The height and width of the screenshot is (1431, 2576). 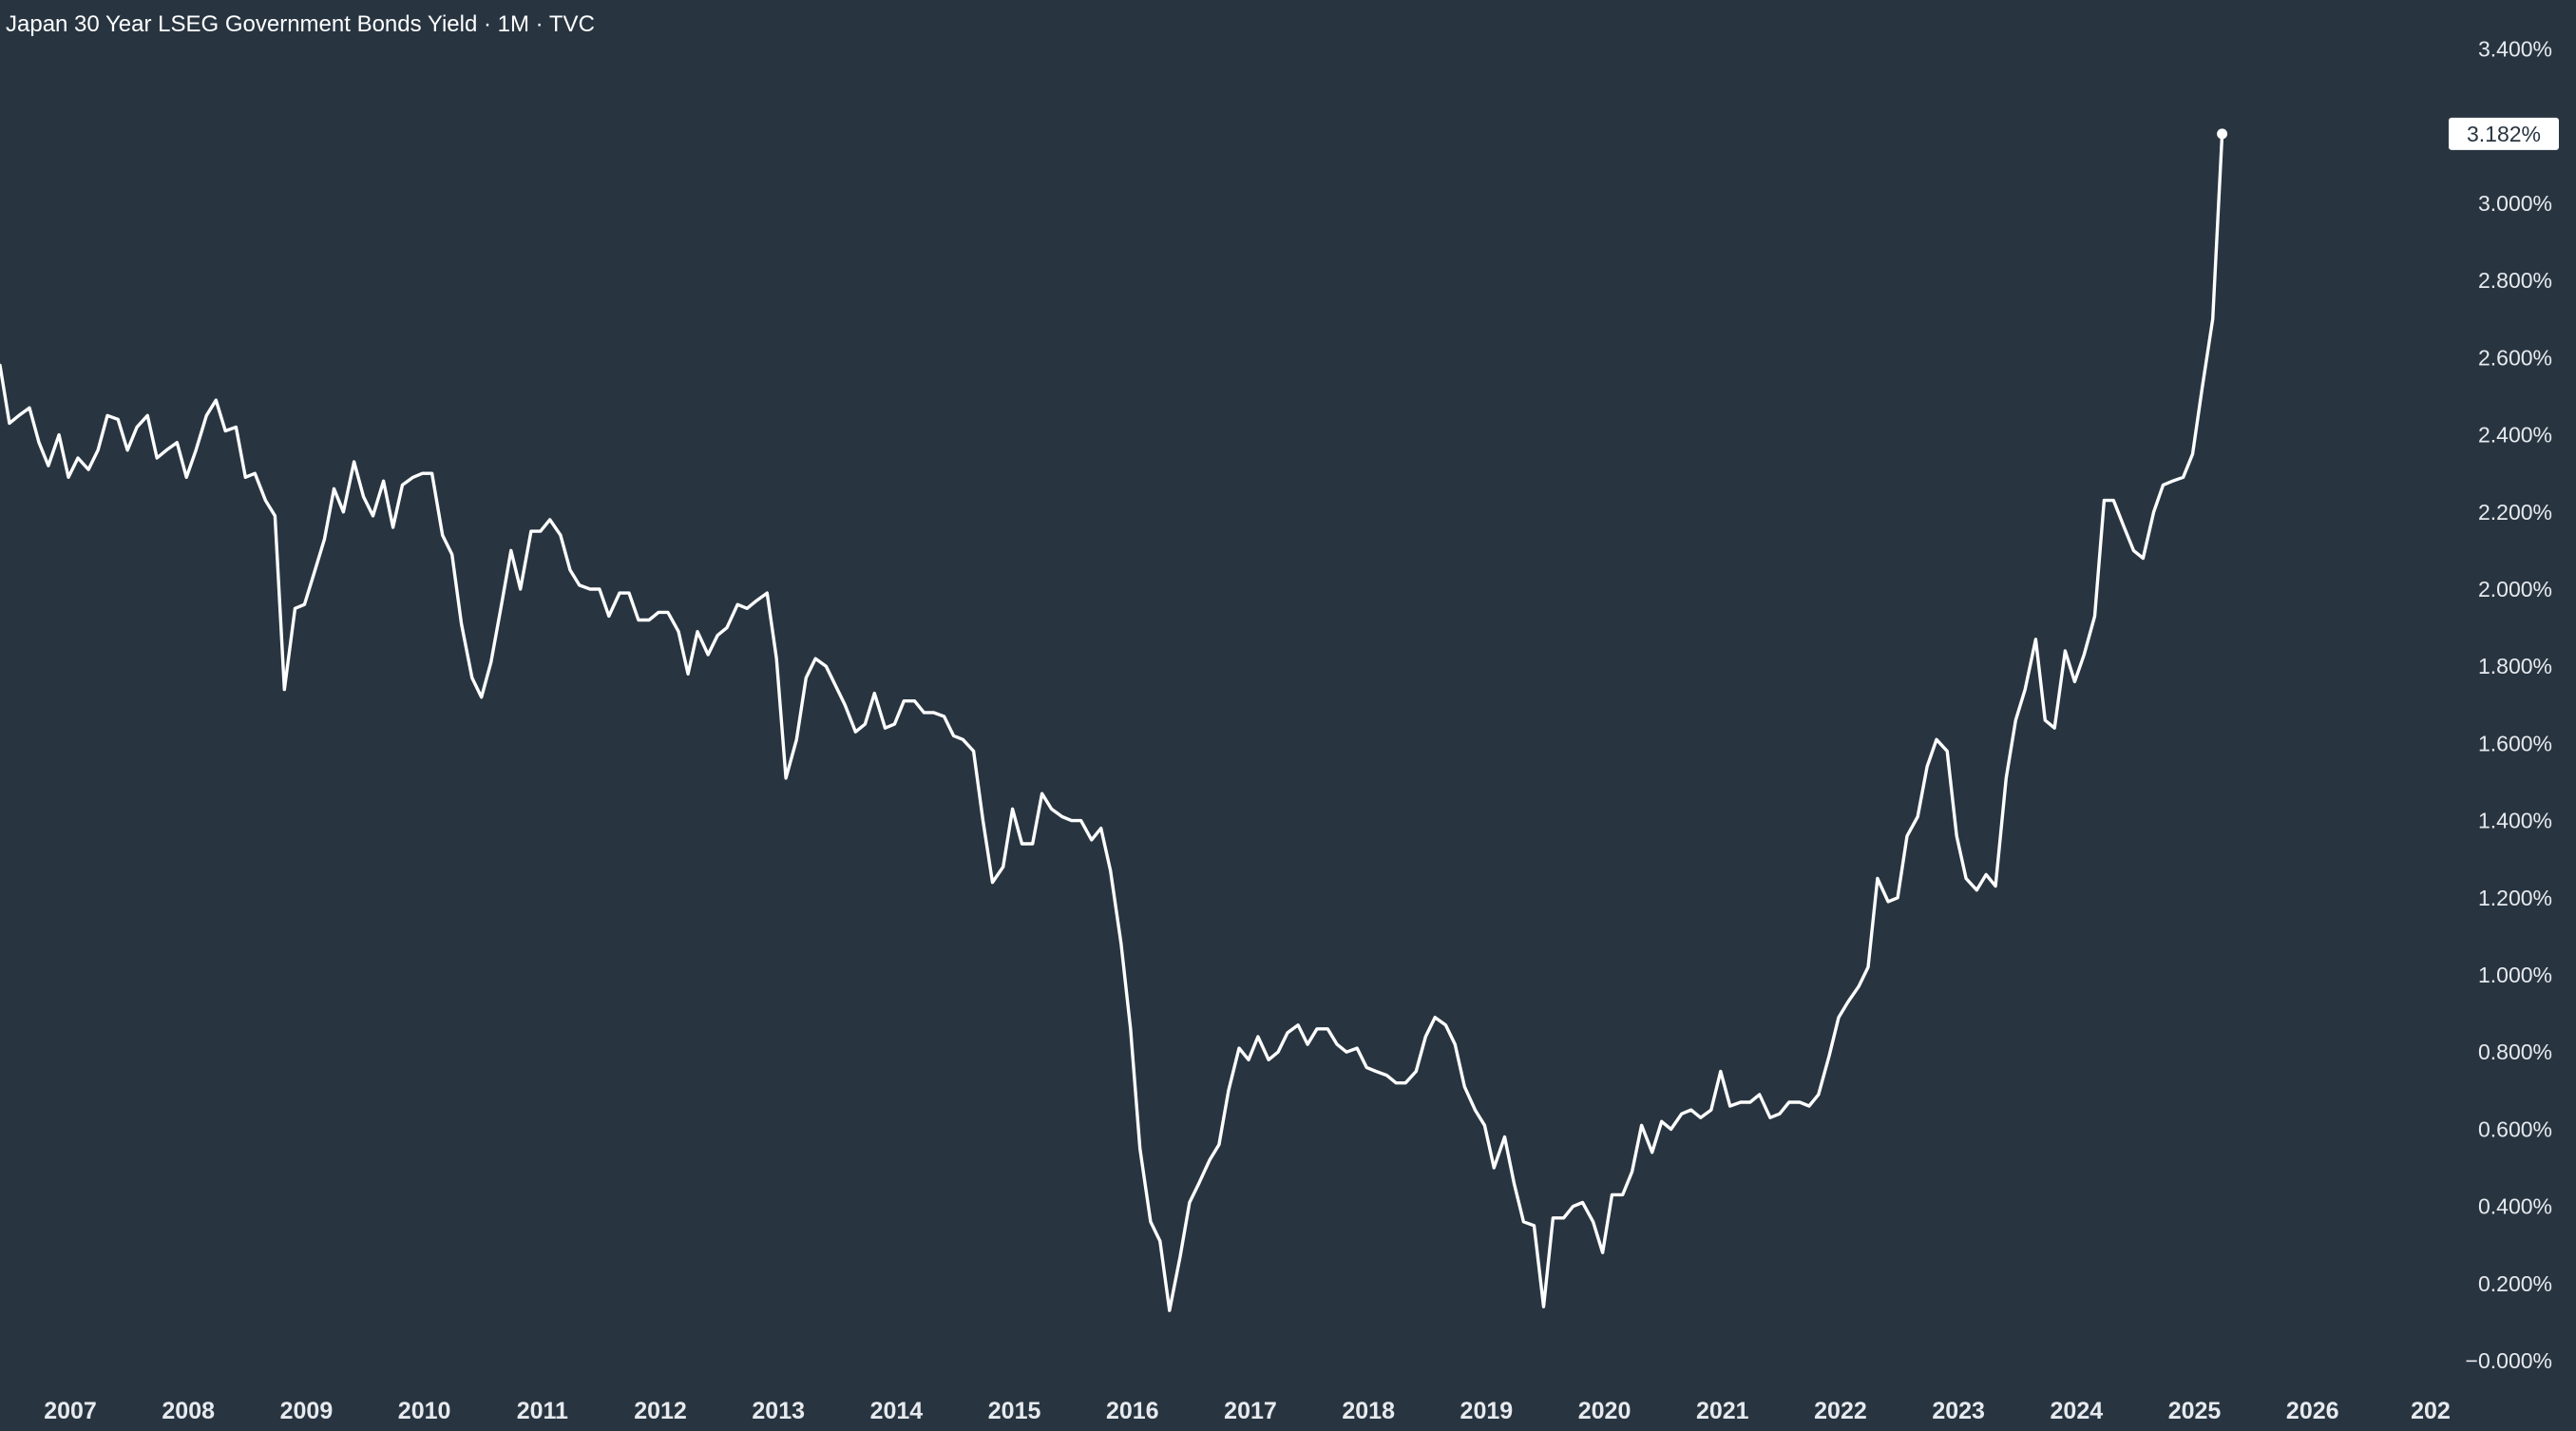 I want to click on x-tick-label: 2020, so click(x=1604, y=1411).